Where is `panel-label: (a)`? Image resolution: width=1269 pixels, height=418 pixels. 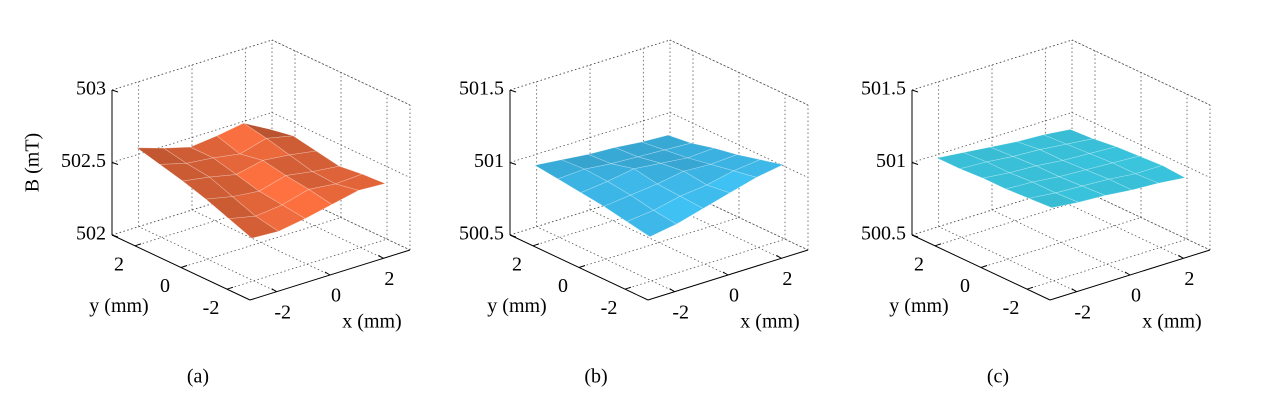
panel-label: (a) is located at coordinates (198, 377).